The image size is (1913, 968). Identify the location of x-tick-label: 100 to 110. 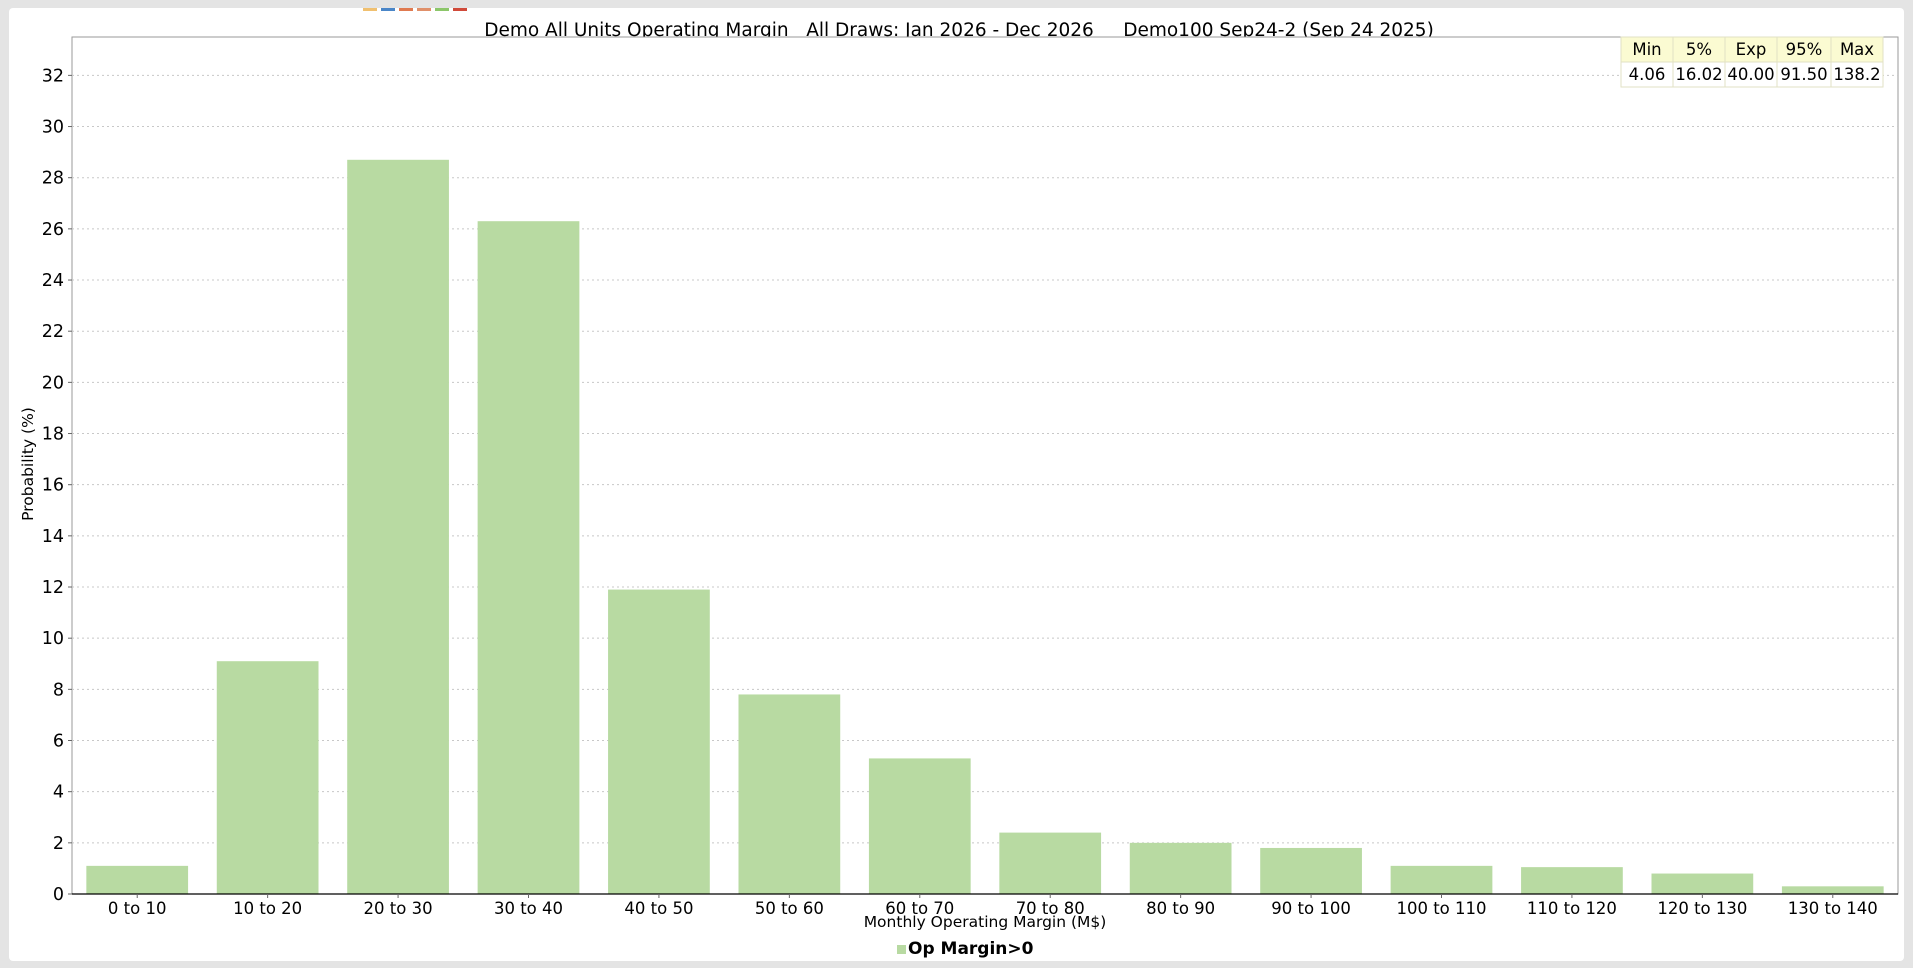
(1441, 908).